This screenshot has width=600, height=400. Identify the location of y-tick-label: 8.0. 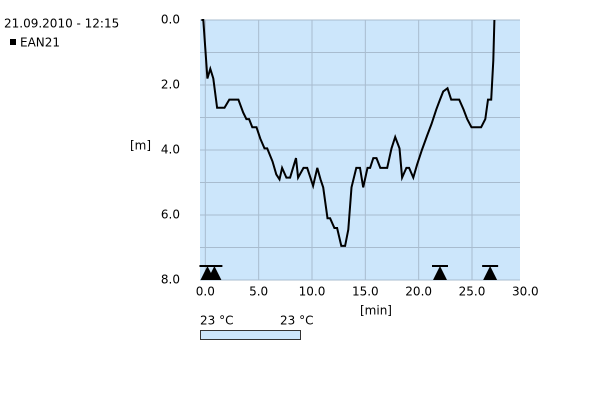
(170, 280).